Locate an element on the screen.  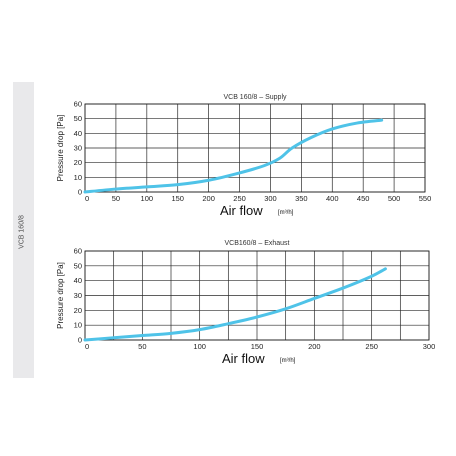
supply-y-tick-label: 60 is located at coordinates (78, 104).